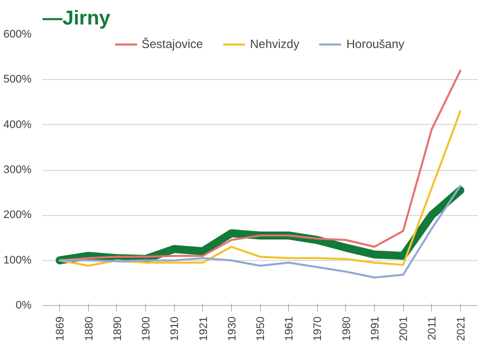 Image resolution: width=492 pixels, height=343 pixels. What do you see at coordinates (17, 170) in the screenshot?
I see `y-tick-label: 300%` at bounding box center [17, 170].